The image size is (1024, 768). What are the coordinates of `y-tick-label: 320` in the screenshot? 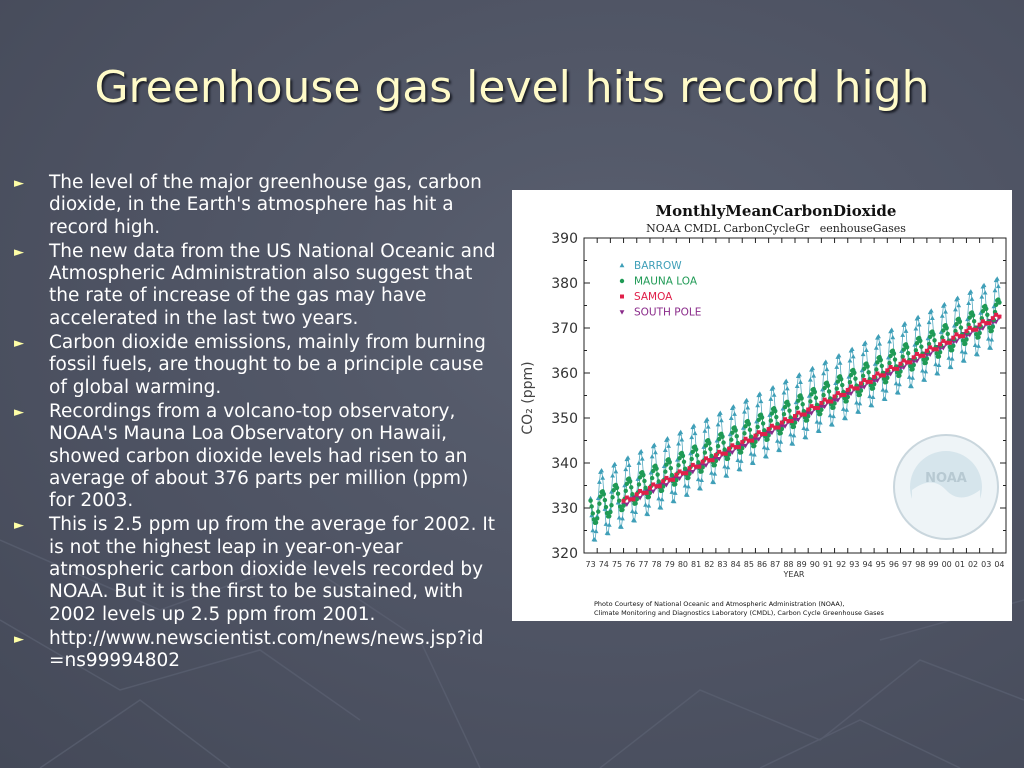 It's located at (564, 554).